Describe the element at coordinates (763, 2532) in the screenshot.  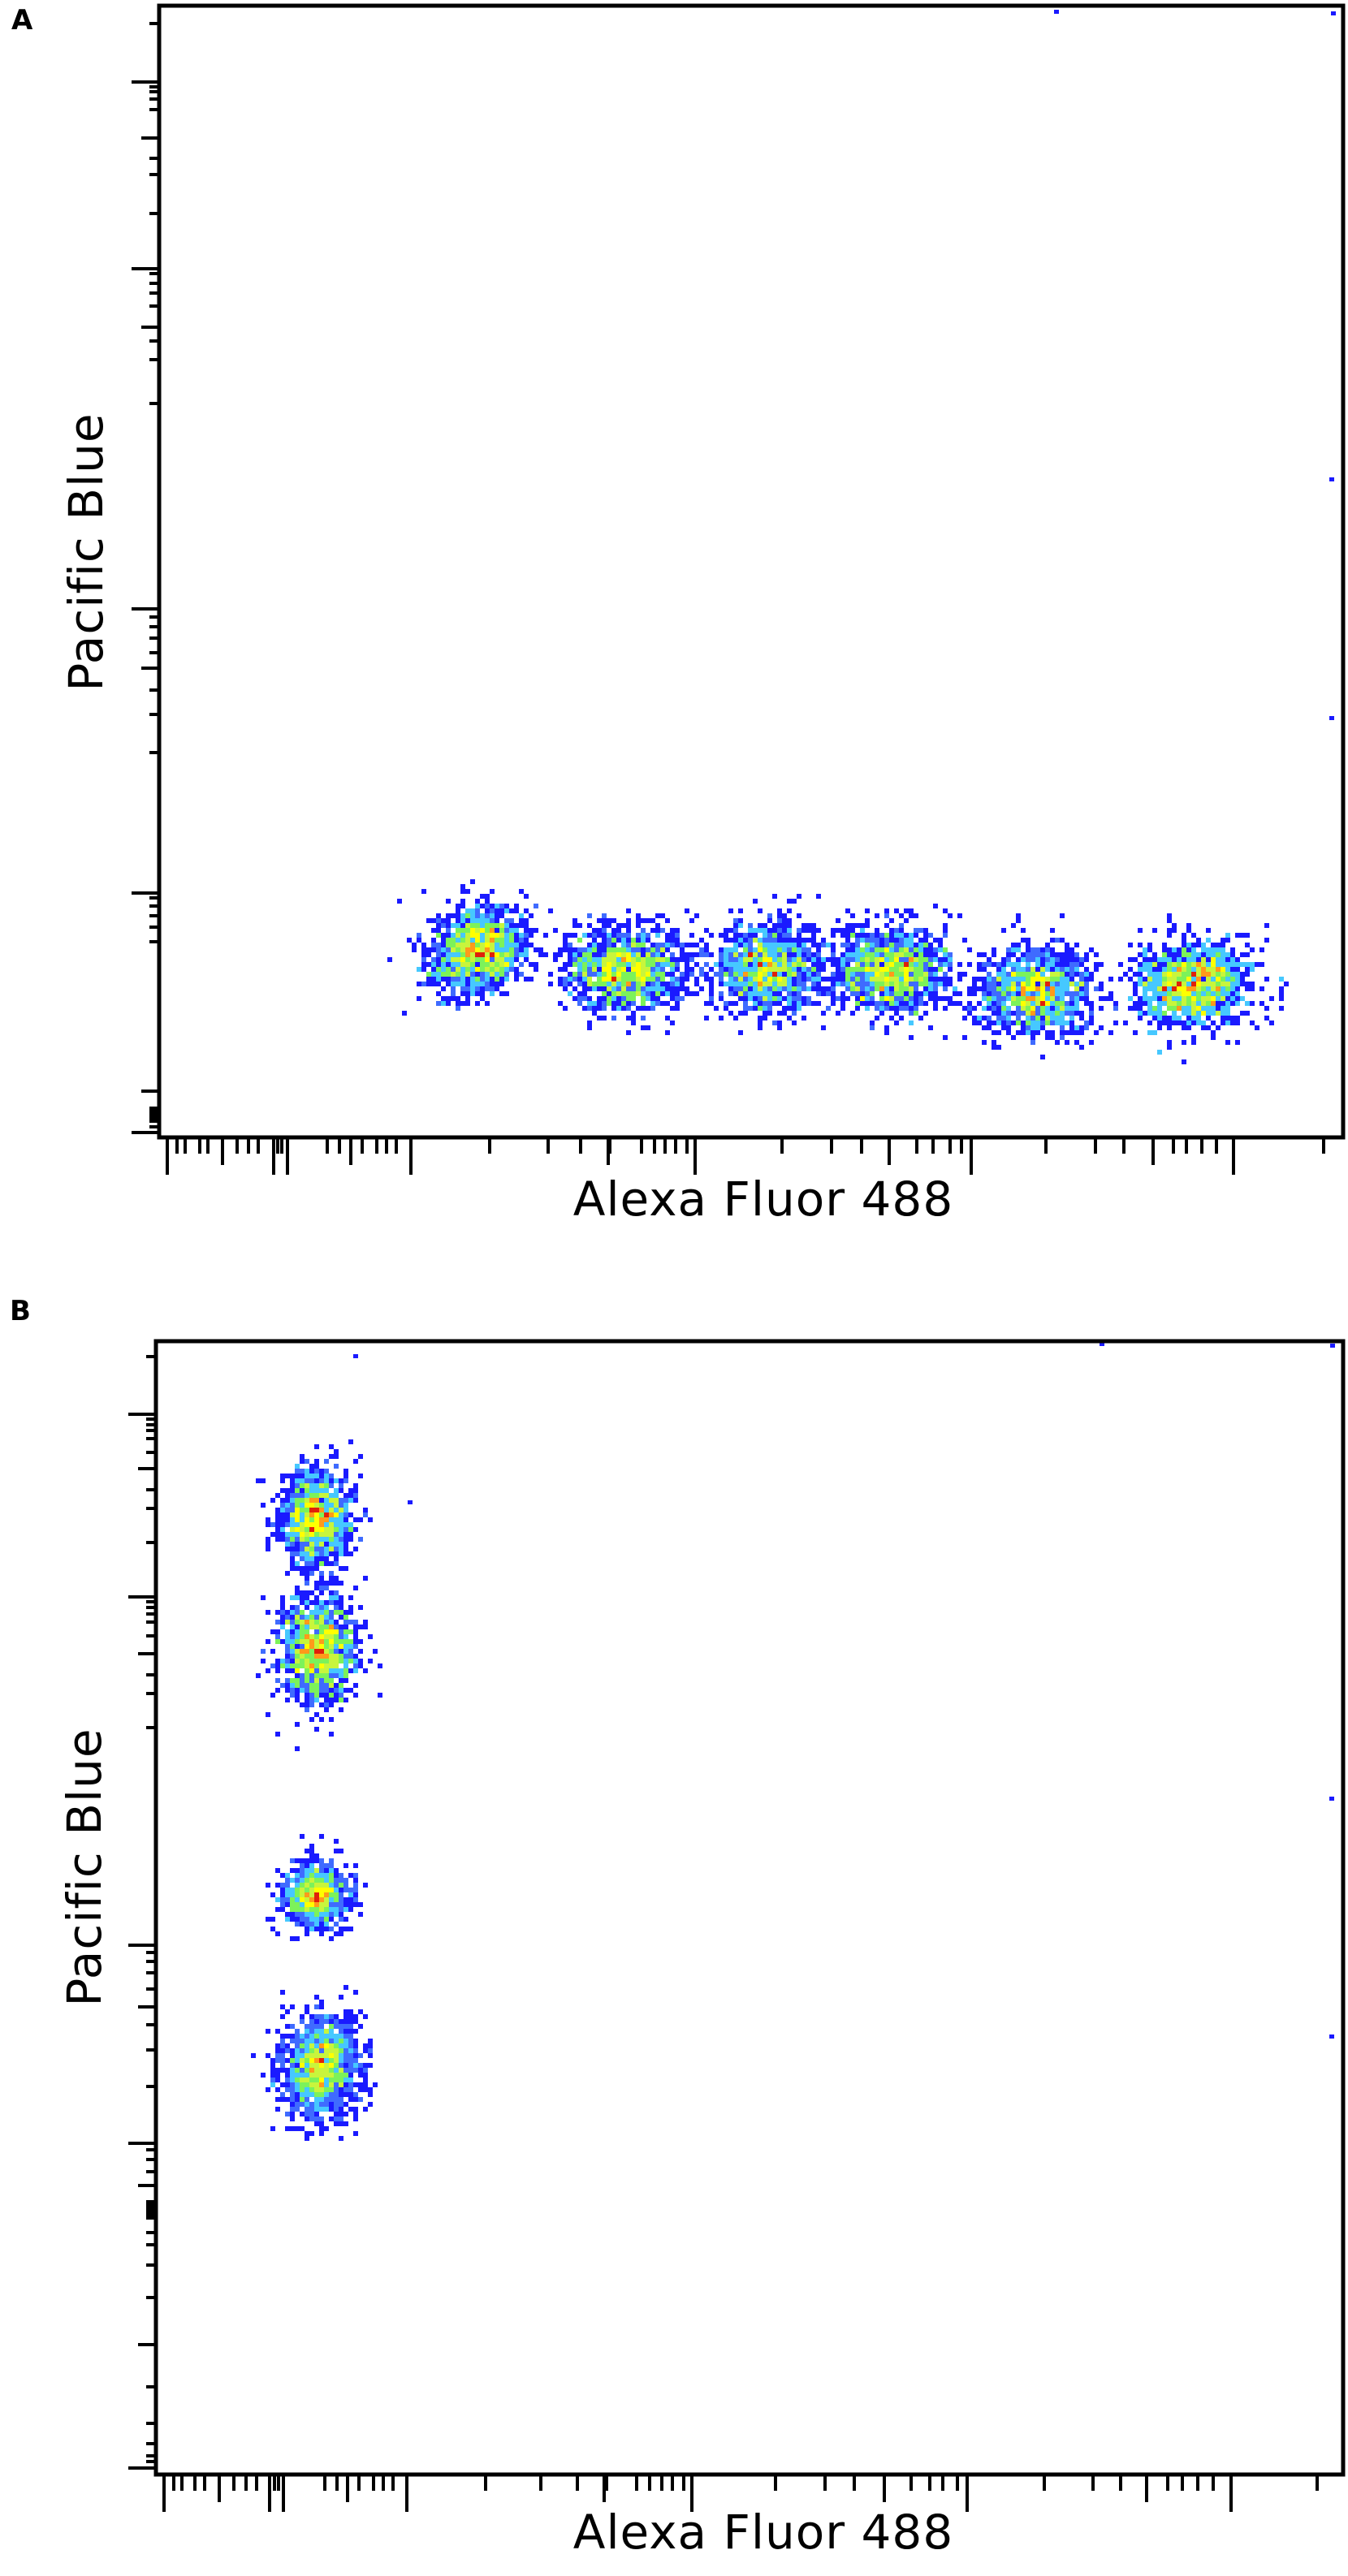
I see `x-axis-title-b: Alexa Fluor 488` at that location.